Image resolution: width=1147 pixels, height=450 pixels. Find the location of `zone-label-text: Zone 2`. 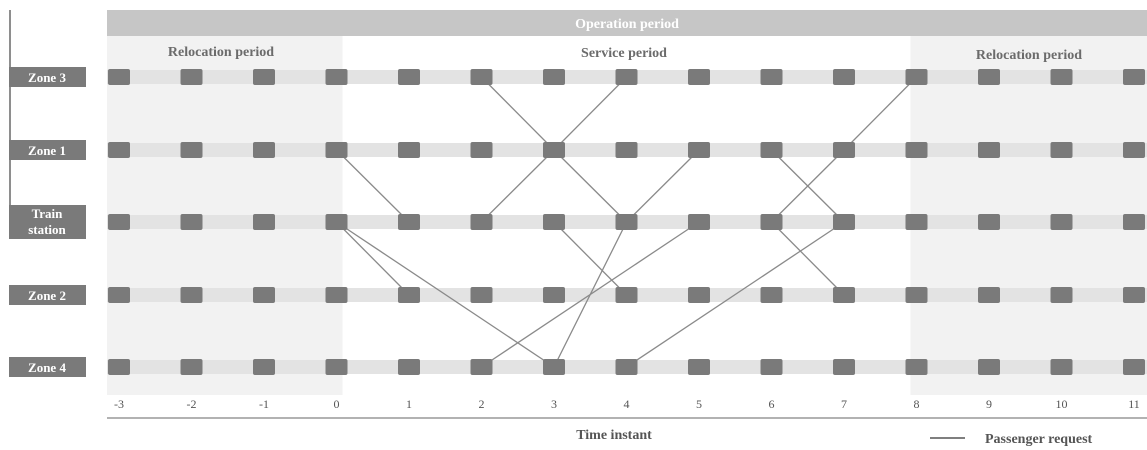

zone-label-text: Zone 2 is located at coordinates (47, 295).